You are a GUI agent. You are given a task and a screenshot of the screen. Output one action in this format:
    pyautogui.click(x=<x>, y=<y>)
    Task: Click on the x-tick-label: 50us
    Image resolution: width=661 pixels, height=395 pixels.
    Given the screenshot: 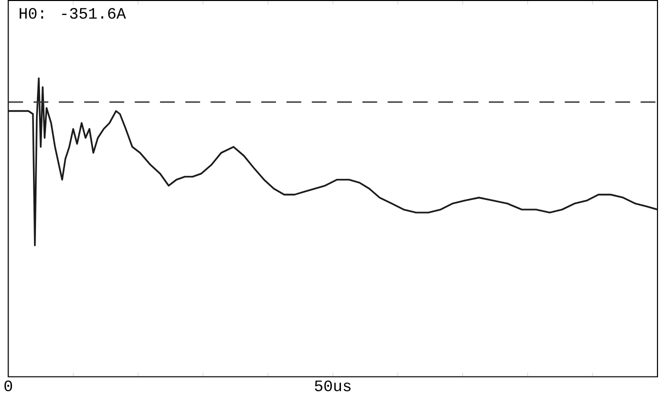 What is the action you would take?
    pyautogui.click(x=332, y=386)
    